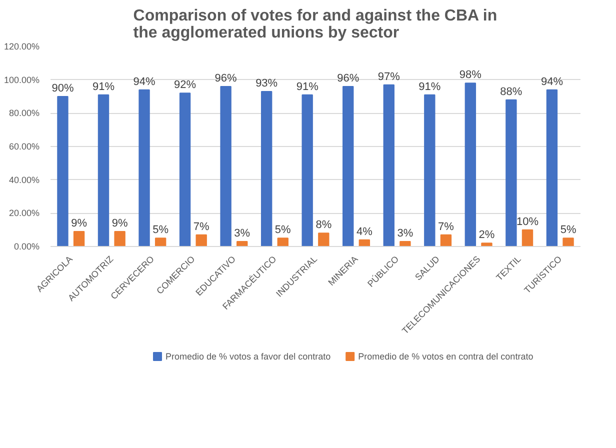  What do you see at coordinates (24, 213) in the screenshot?
I see `y-tick-label: 20.00%` at bounding box center [24, 213].